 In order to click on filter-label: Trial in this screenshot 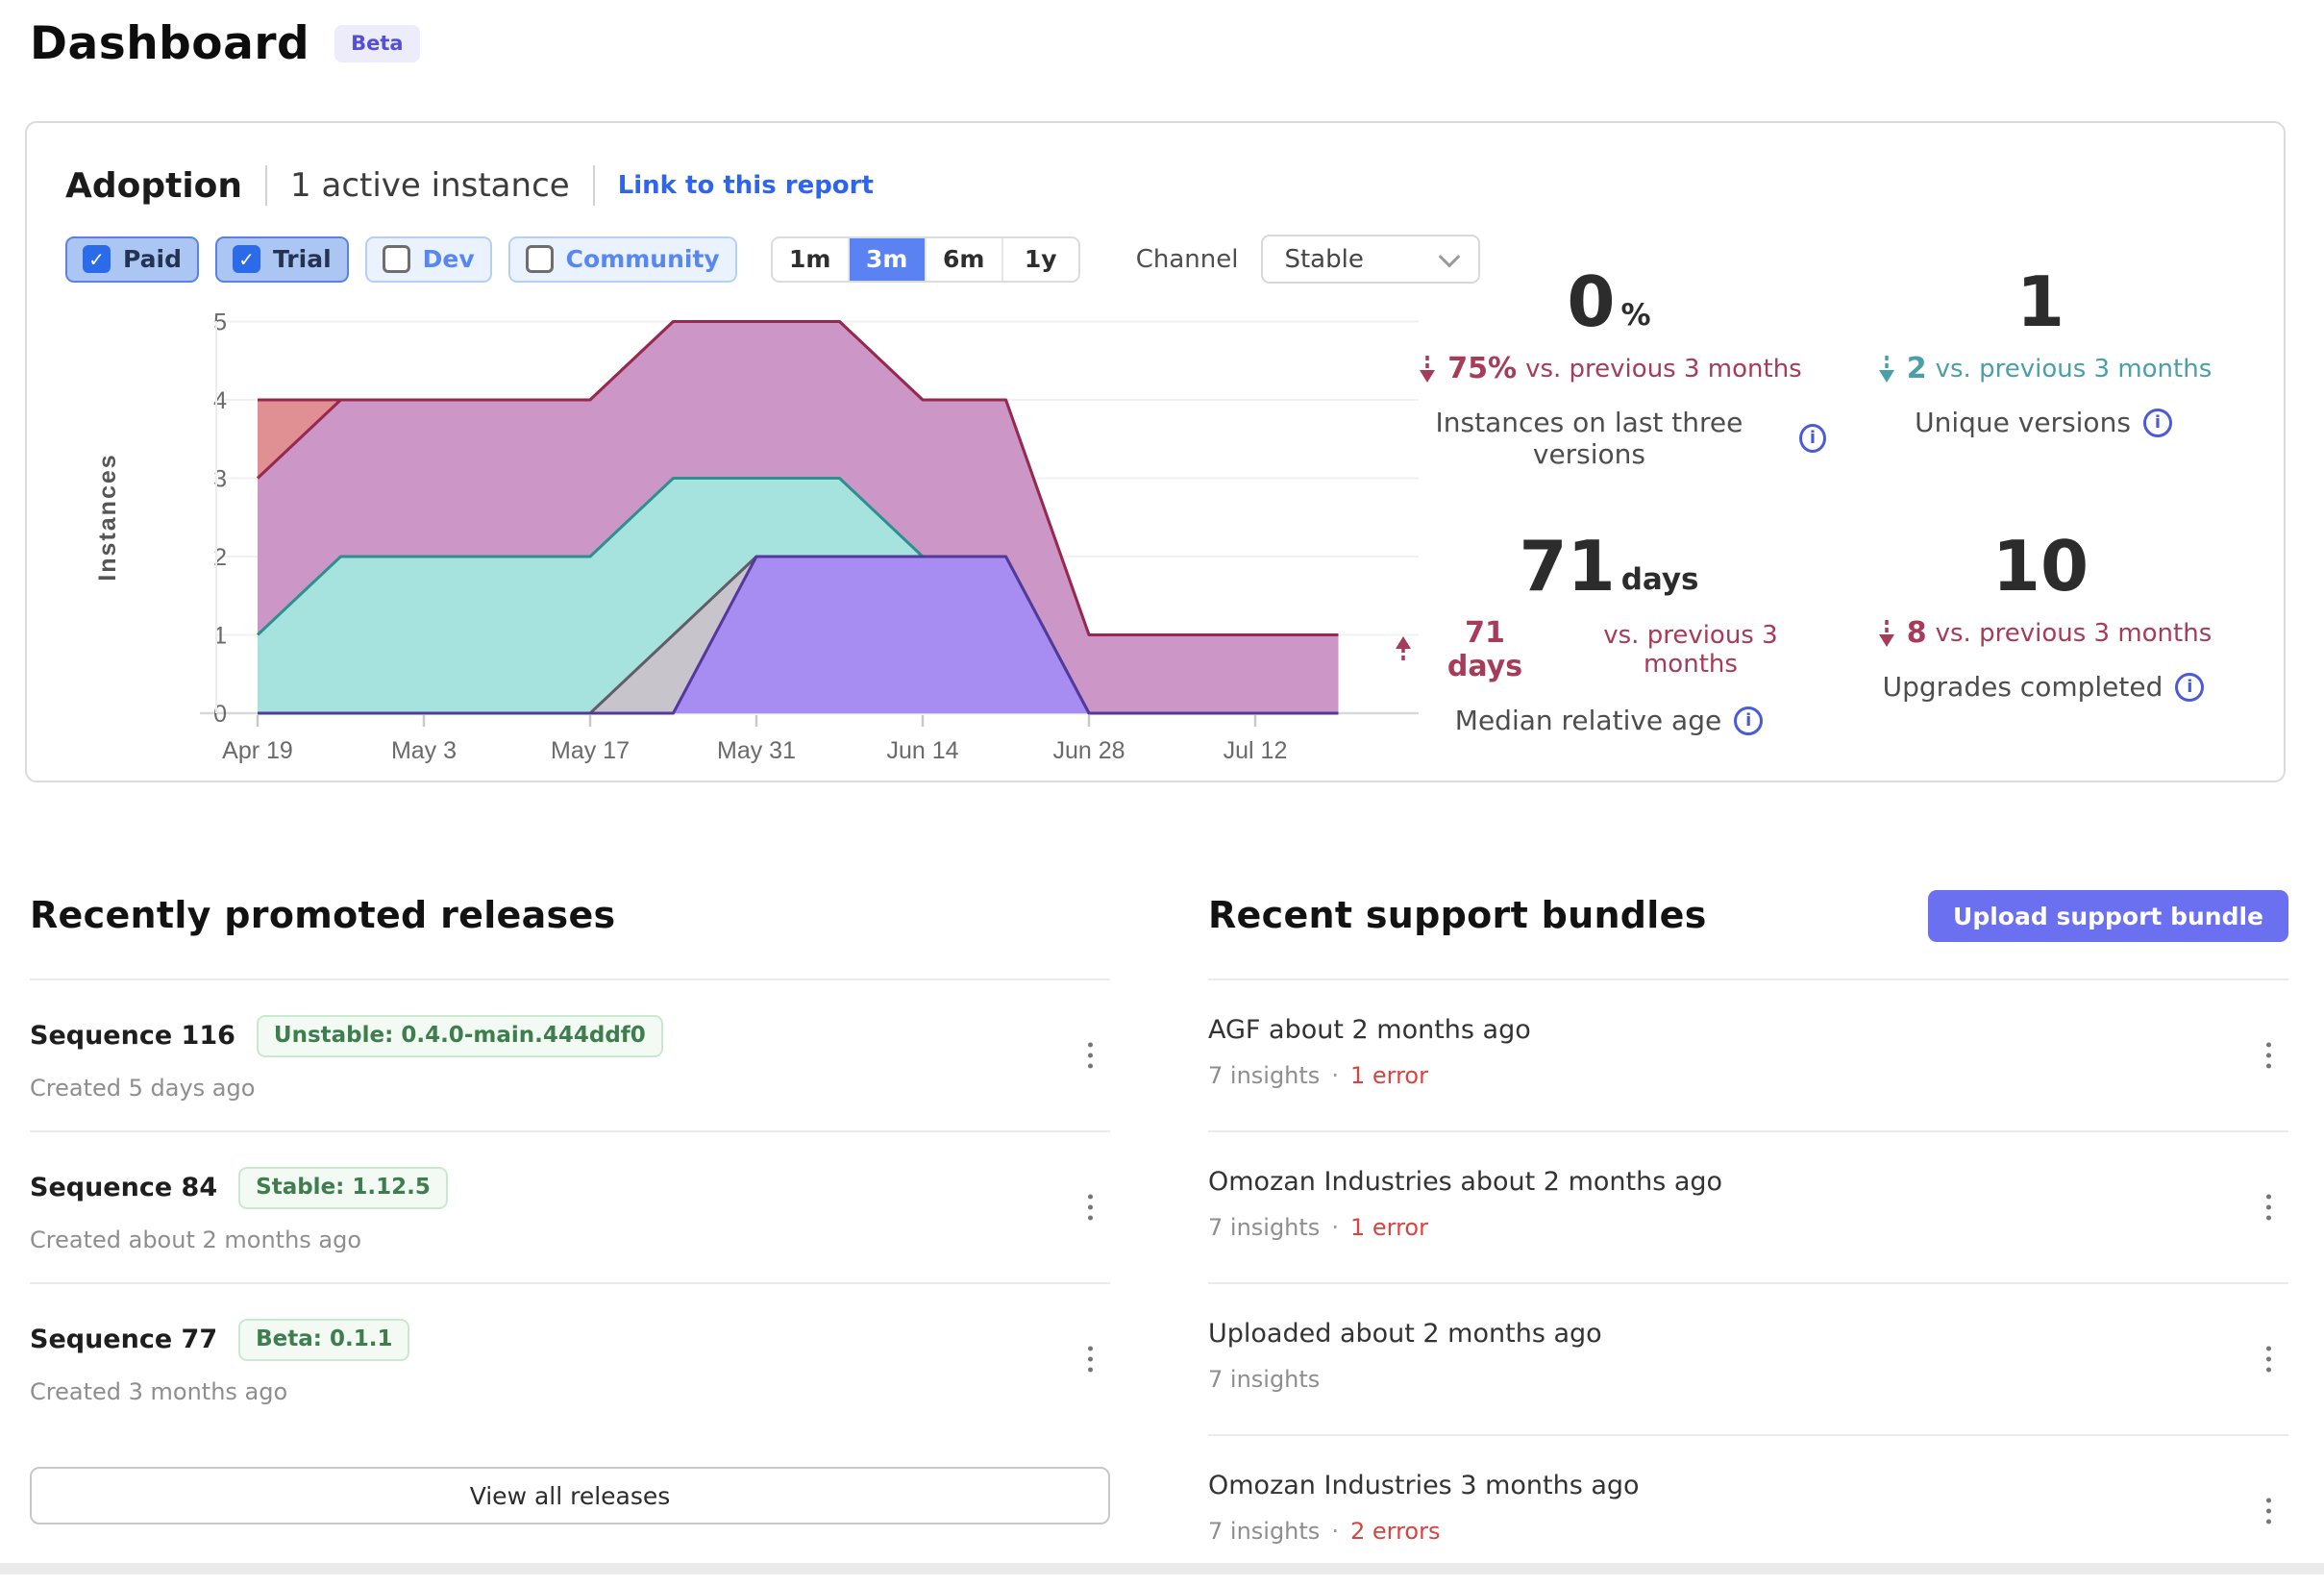, I will do `click(302, 259)`.